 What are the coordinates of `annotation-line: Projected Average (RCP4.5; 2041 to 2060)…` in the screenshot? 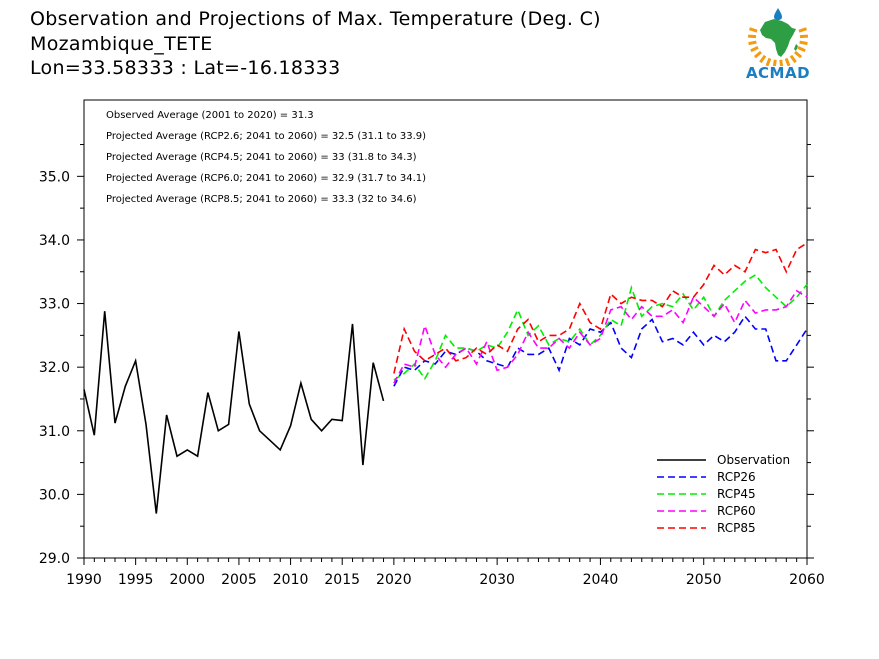 It's located at (261, 157).